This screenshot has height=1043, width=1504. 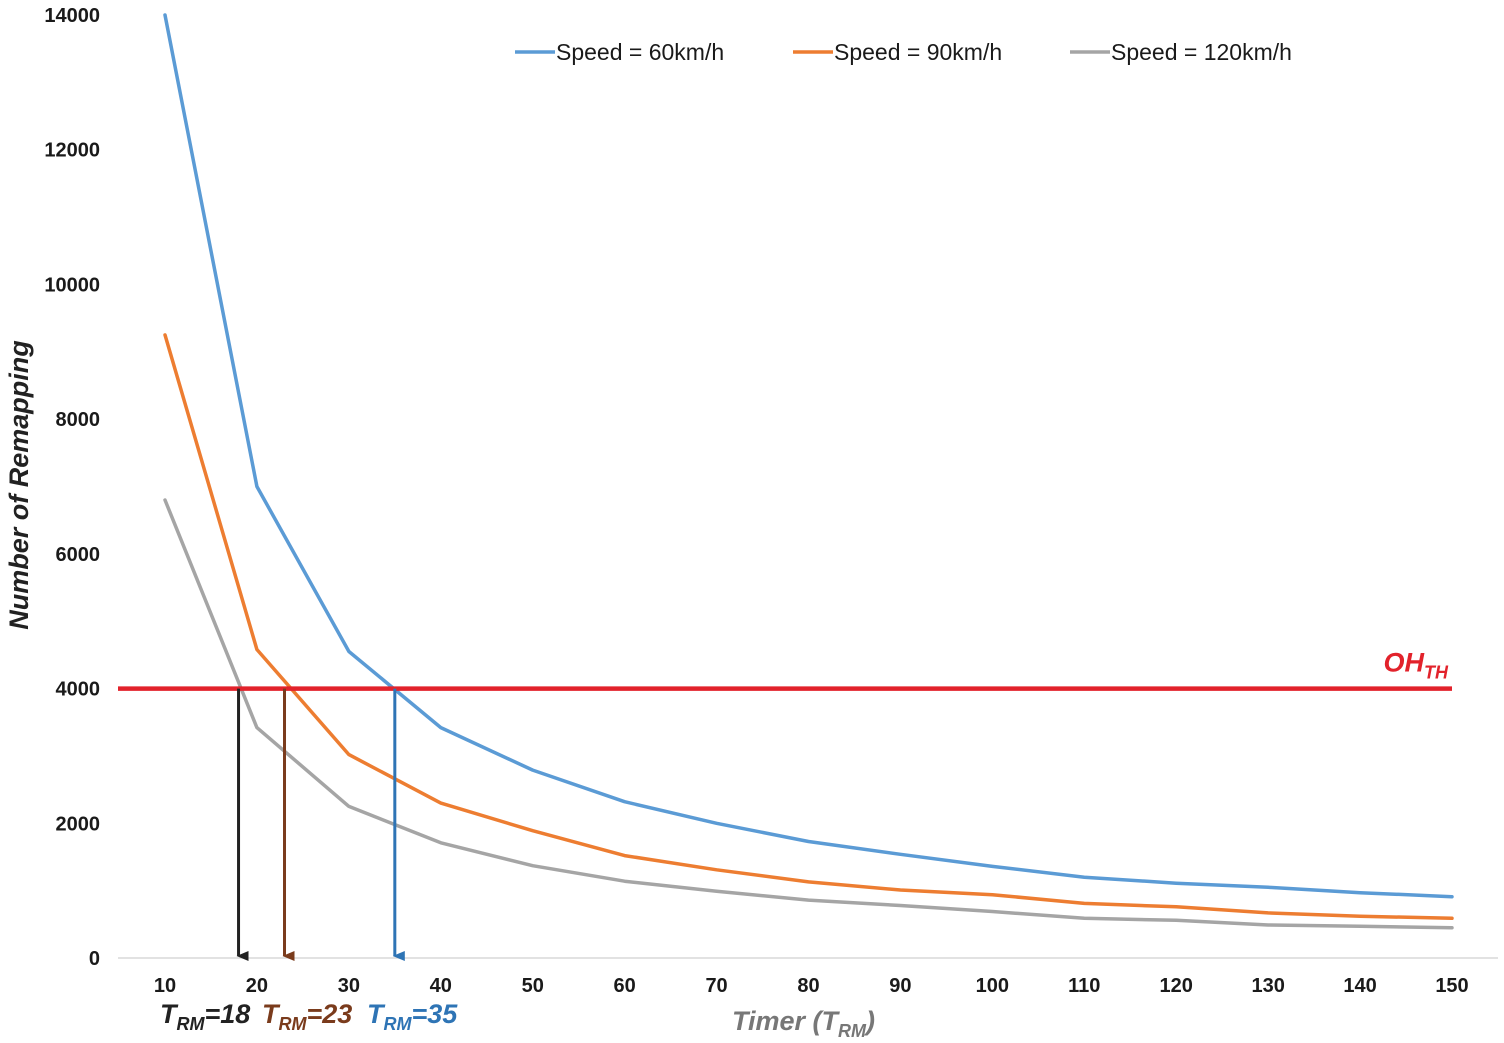 I want to click on threshold-label: OHTH, so click(x=1416, y=665).